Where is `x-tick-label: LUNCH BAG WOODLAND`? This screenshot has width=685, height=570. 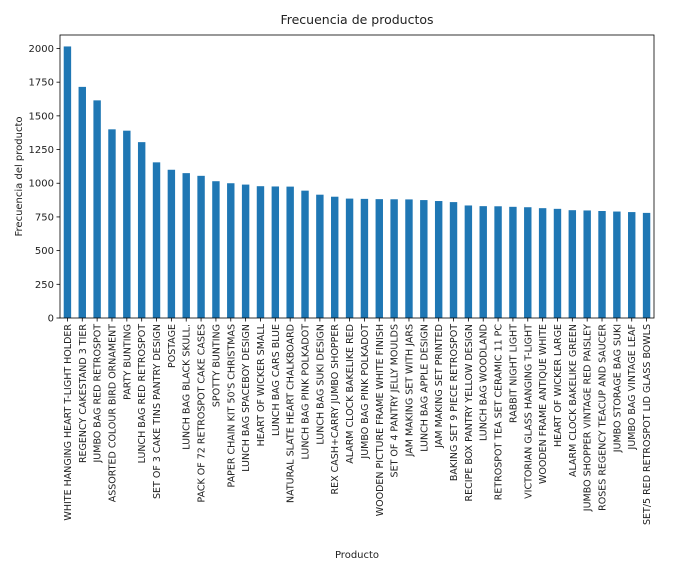
x-tick-label: LUNCH BAG WOODLAND is located at coordinates (484, 382).